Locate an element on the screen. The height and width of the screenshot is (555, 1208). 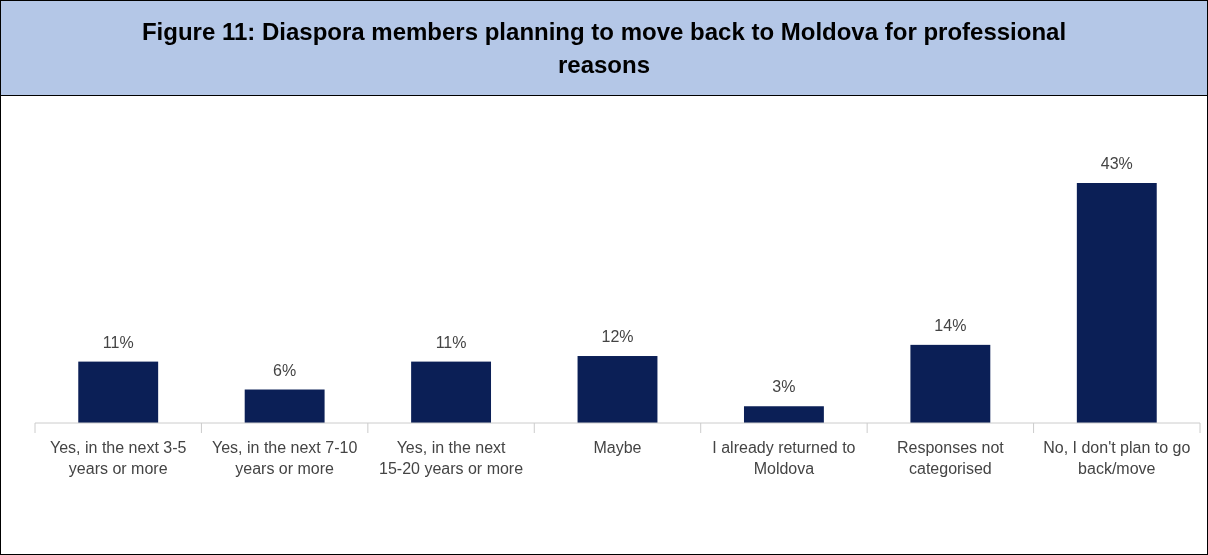
data-label: 6% is located at coordinates (285, 370).